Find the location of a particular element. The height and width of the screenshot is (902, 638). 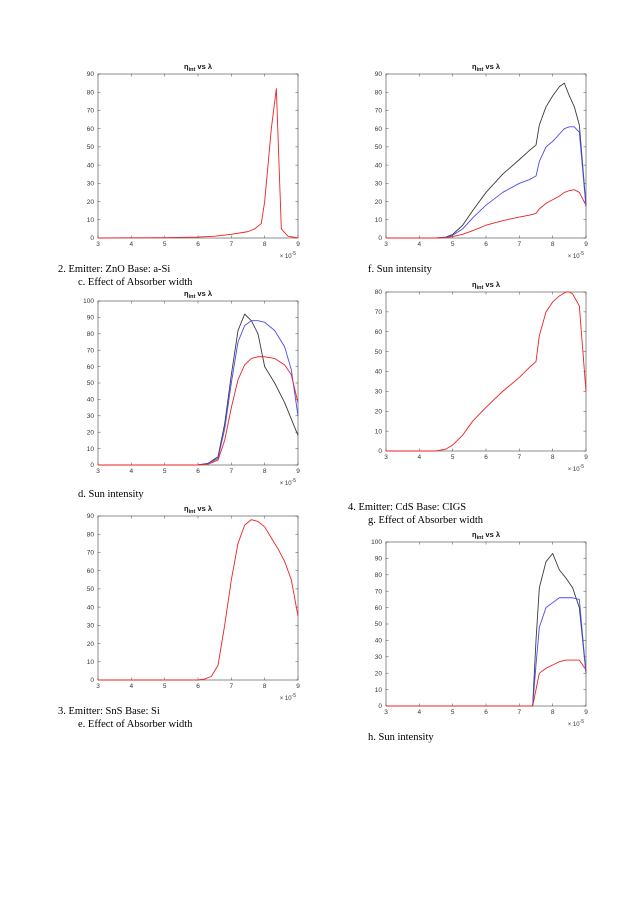

caption-g: g. Effect of Absorber width is located at coordinates (425, 520).